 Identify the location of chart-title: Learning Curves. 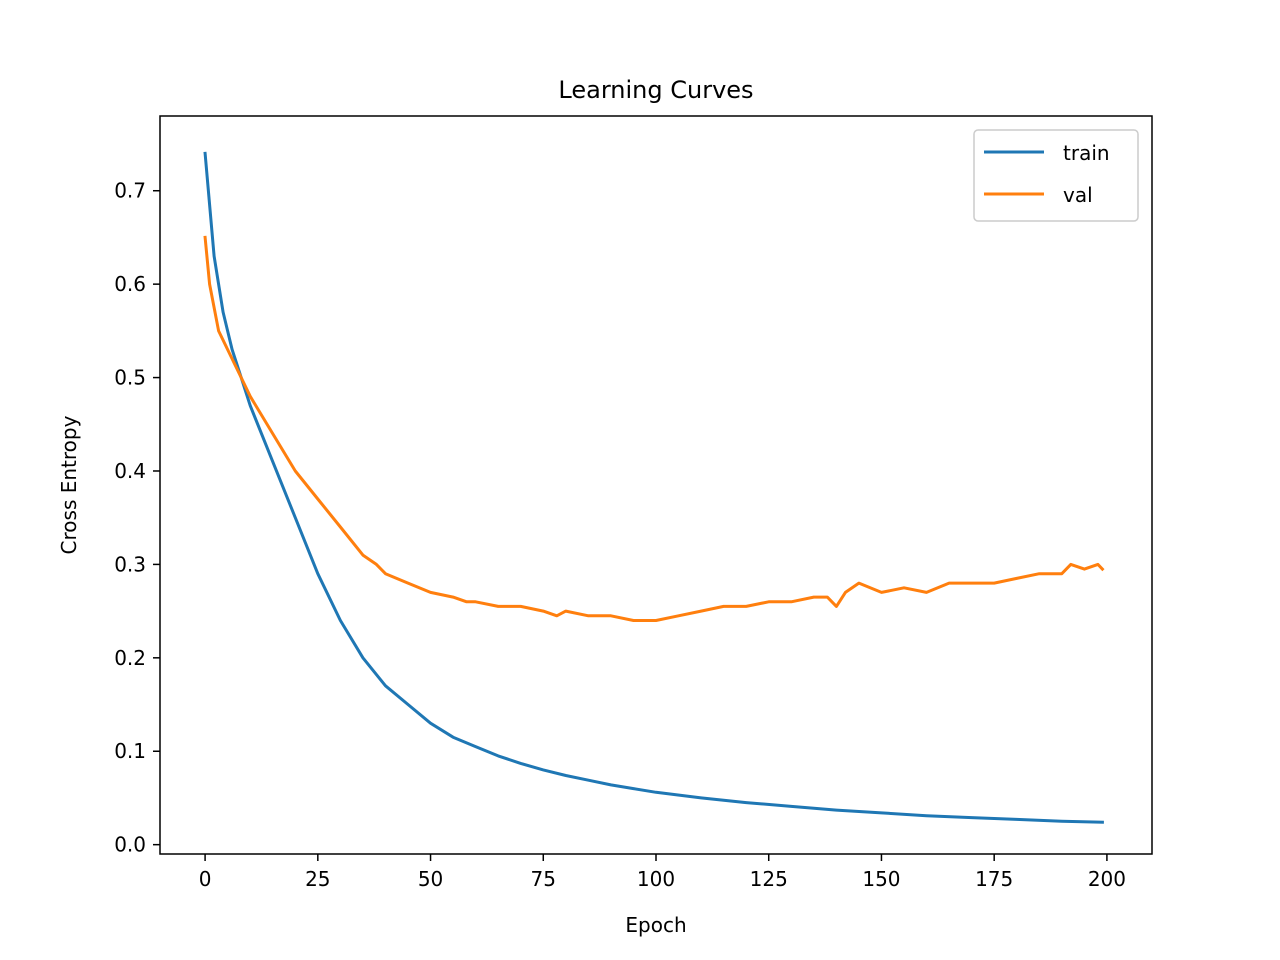
(655, 90).